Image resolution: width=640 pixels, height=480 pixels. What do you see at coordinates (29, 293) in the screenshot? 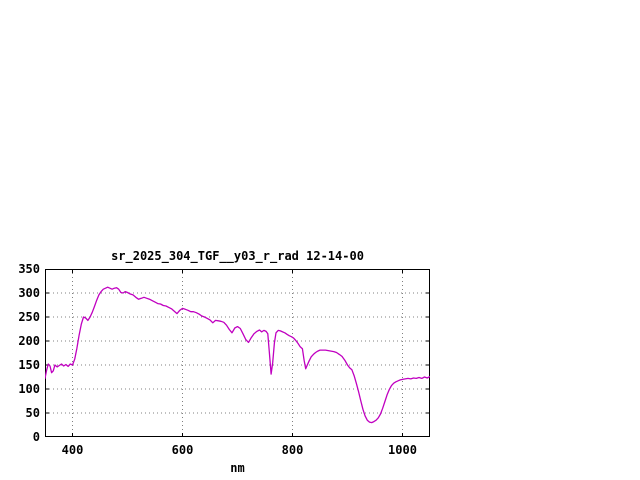
I see `y-tick-label: 300` at bounding box center [29, 293].